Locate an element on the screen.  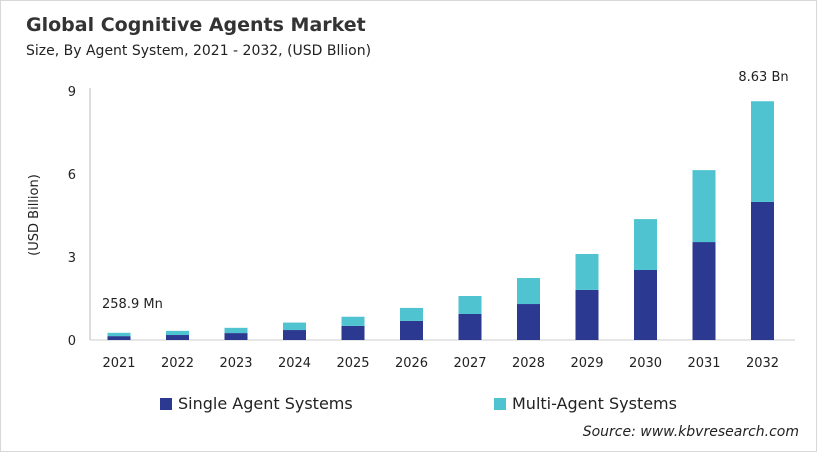
bar-multi-2025 is located at coordinates (353, 321).